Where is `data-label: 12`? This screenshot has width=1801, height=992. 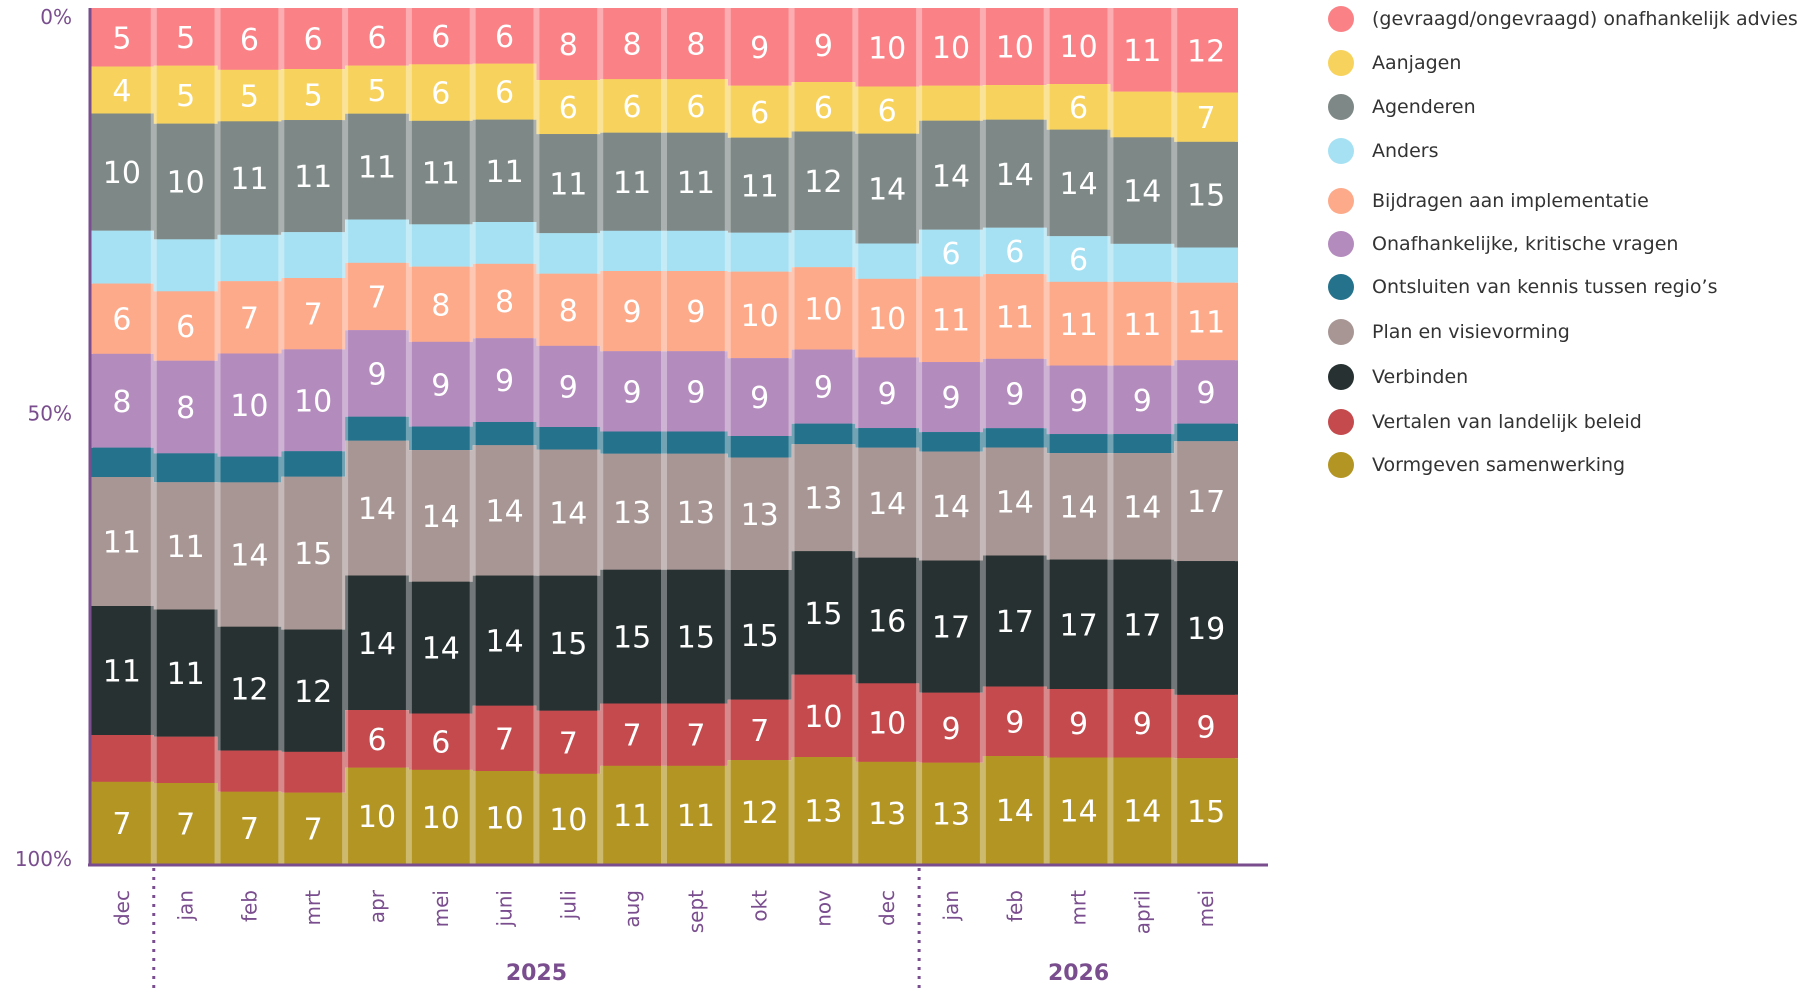
data-label: 12 is located at coordinates (823, 182).